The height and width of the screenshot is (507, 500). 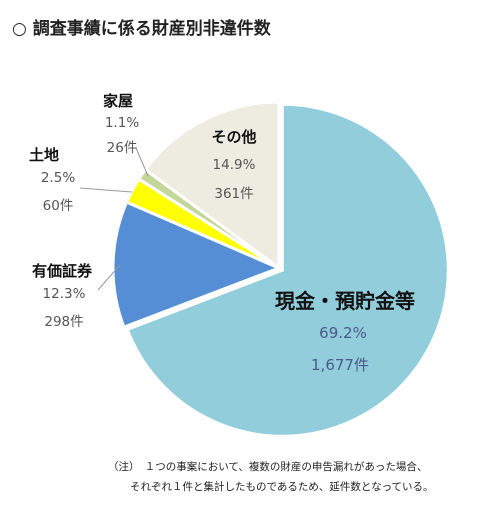 What do you see at coordinates (345, 301) in the screenshot?
I see `slice-label-name-0: 現金・預貯金等` at bounding box center [345, 301].